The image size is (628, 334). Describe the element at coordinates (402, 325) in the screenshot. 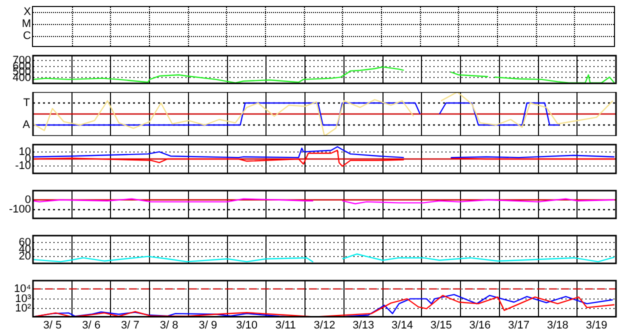

I see `x-tick-label: 3/14` at that location.